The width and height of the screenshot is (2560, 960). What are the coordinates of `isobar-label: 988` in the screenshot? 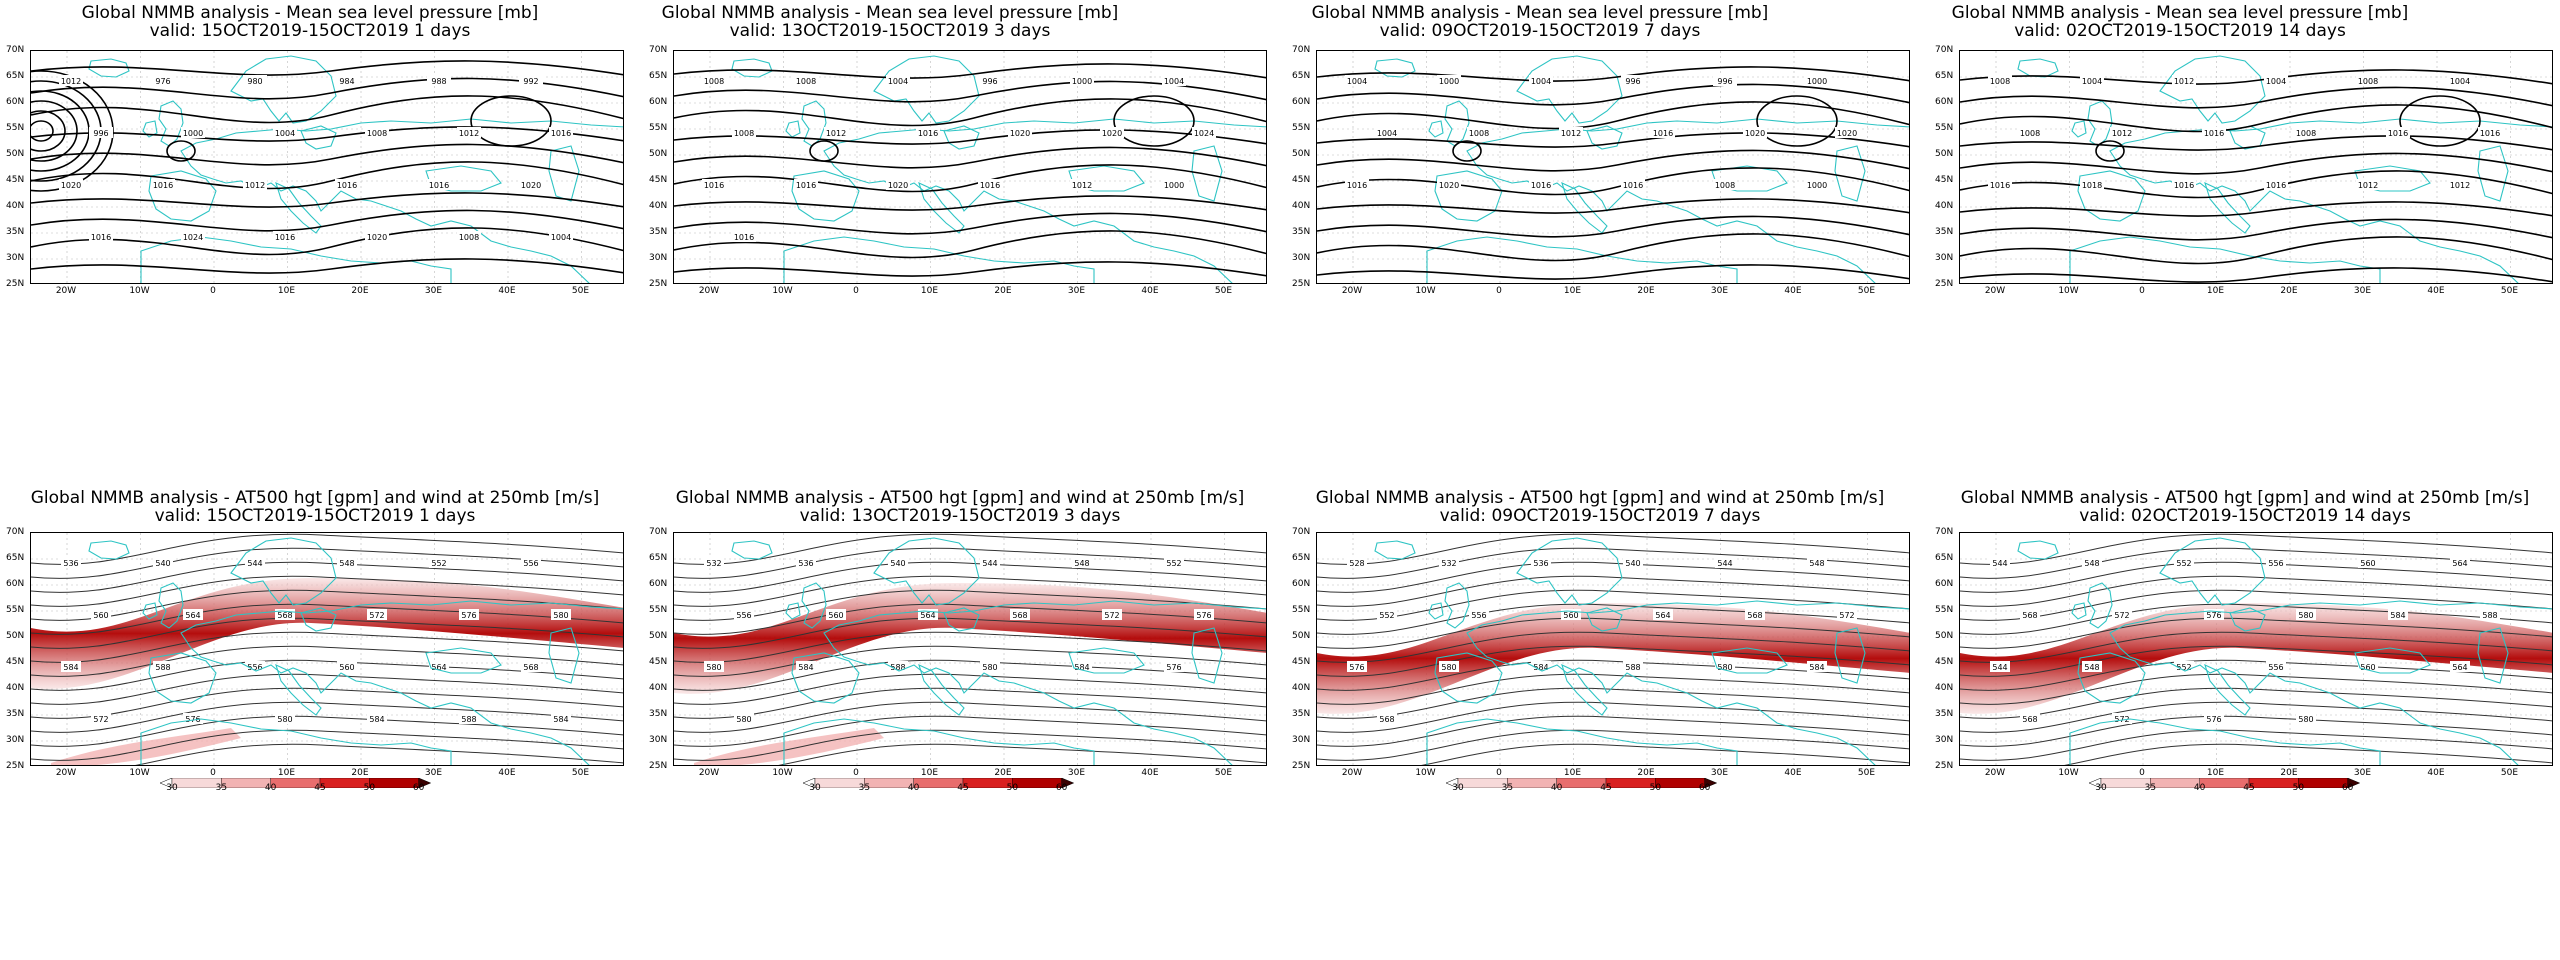 It's located at (438, 81).